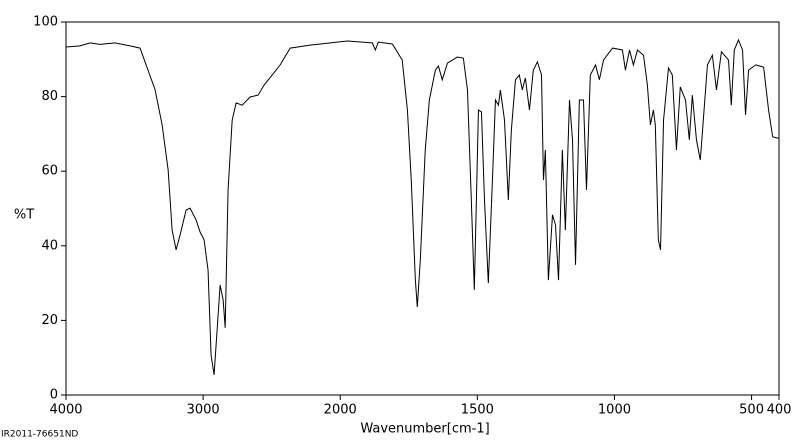 Image resolution: width=800 pixels, height=441 pixels. What do you see at coordinates (39, 435) in the screenshot?
I see `footer: IR2011-76651ND` at bounding box center [39, 435].